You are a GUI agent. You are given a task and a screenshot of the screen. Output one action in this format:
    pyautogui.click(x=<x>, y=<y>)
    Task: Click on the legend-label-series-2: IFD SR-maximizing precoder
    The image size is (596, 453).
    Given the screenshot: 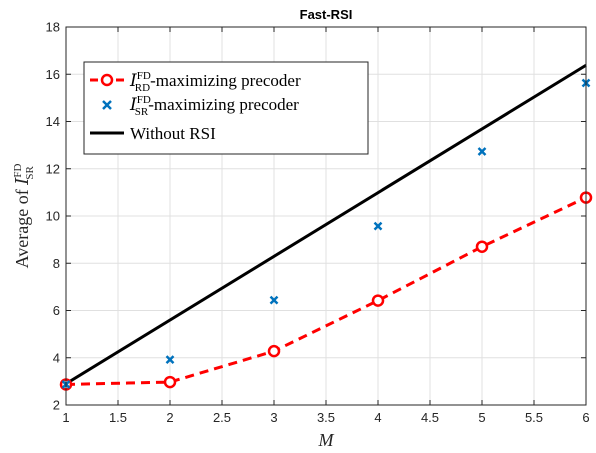 What is the action you would take?
    pyautogui.click(x=214, y=106)
    